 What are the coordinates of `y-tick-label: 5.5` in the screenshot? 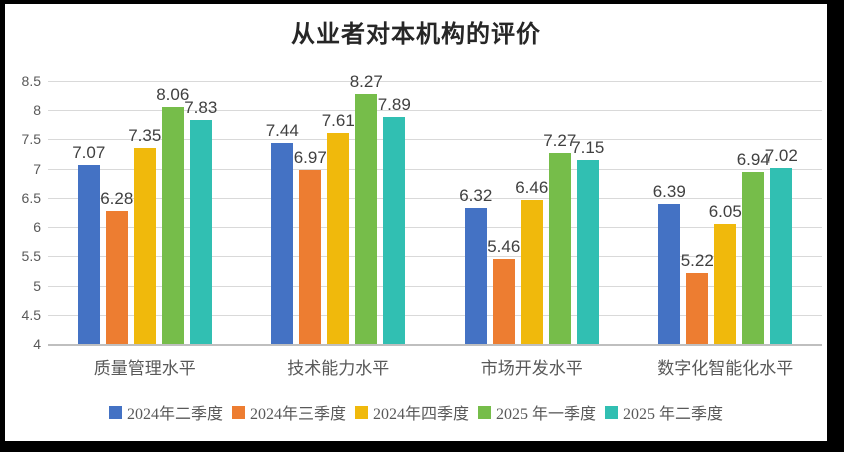 It's located at (31, 256).